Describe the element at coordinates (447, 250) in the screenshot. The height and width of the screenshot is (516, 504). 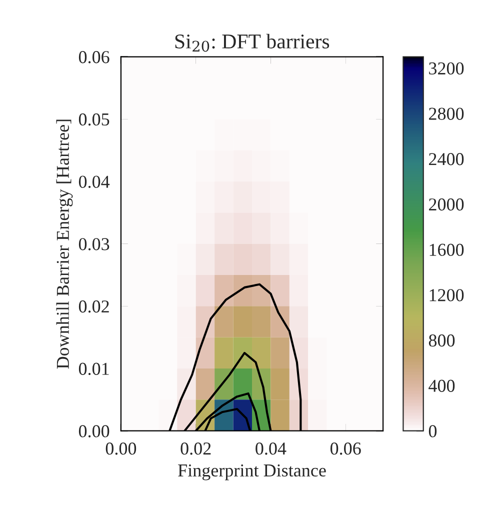
I see `color-bar-label: 1600` at that location.